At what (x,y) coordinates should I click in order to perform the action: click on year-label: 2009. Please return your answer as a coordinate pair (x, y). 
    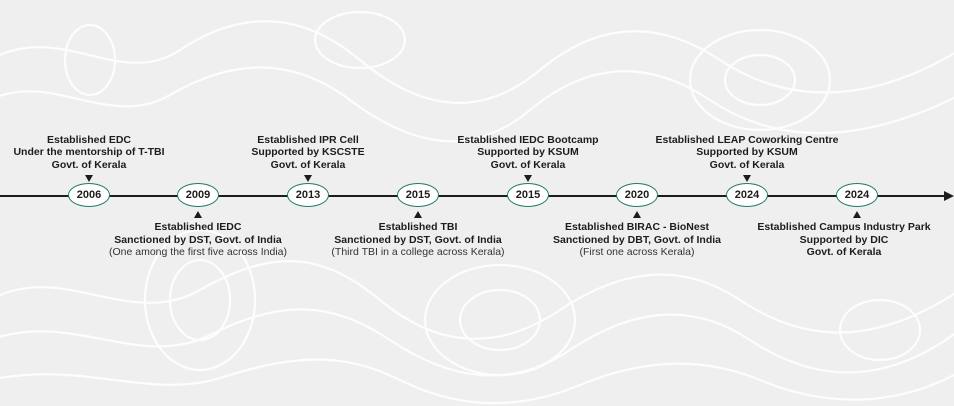
    Looking at the image, I should click on (198, 195).